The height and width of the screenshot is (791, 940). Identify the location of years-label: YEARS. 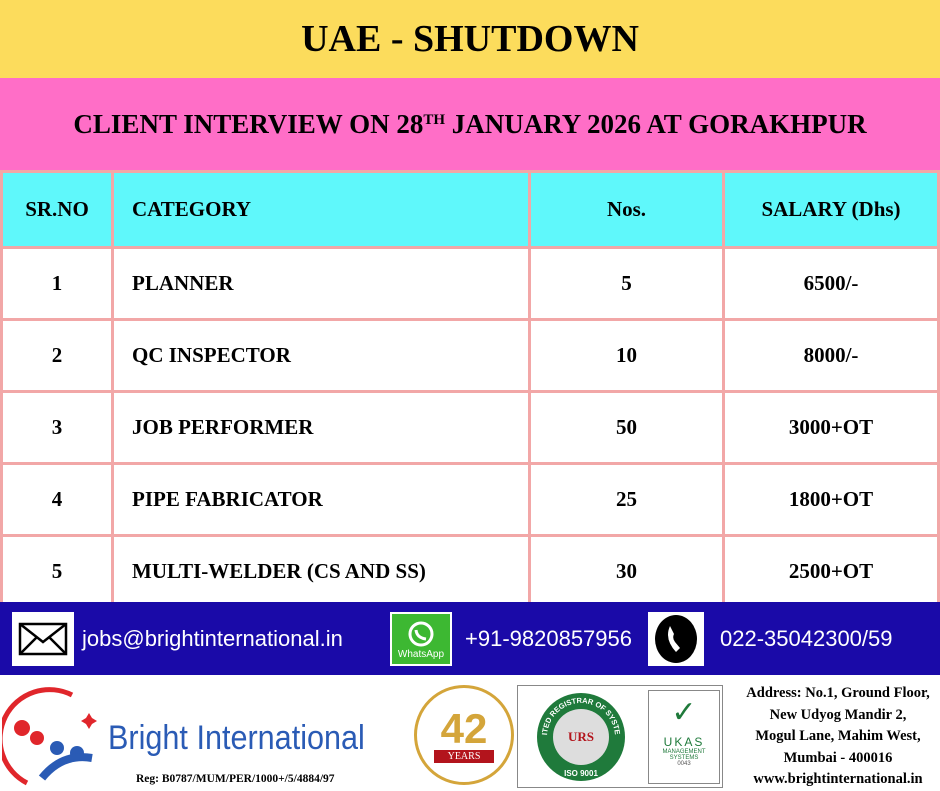
(464, 756).